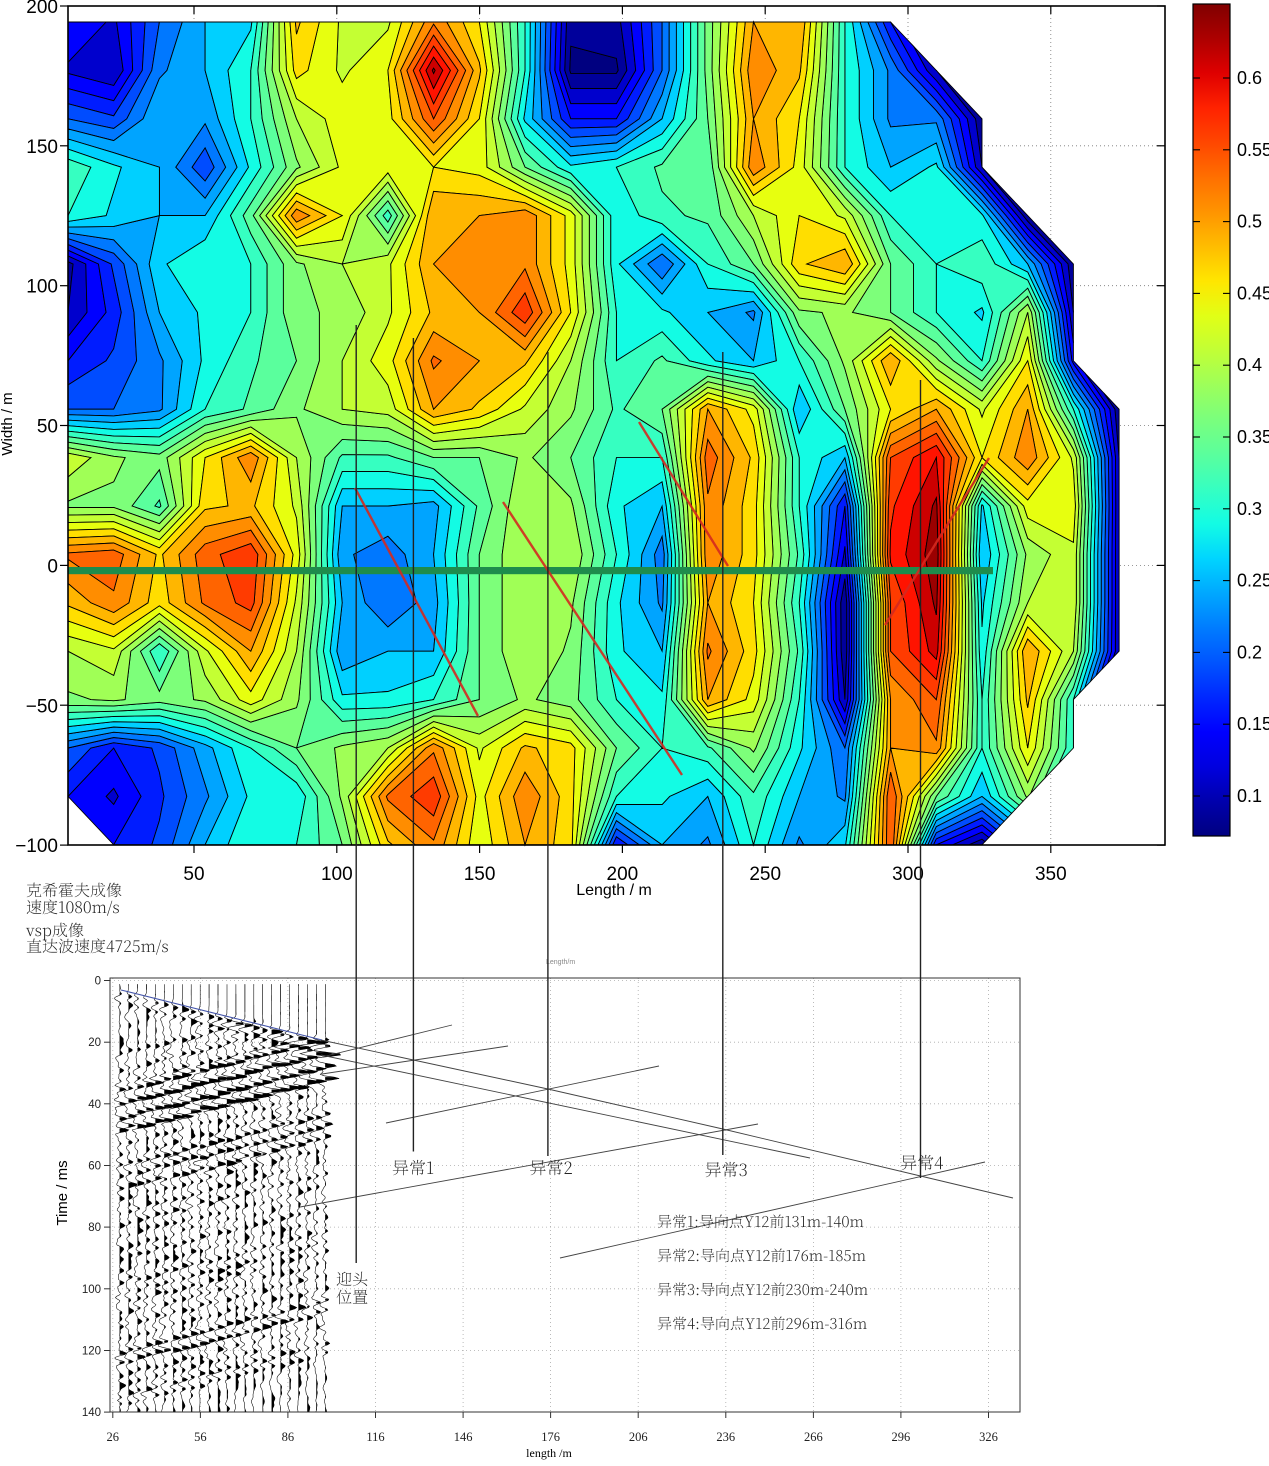  I want to click on svg-text: 350, so click(1051, 874).